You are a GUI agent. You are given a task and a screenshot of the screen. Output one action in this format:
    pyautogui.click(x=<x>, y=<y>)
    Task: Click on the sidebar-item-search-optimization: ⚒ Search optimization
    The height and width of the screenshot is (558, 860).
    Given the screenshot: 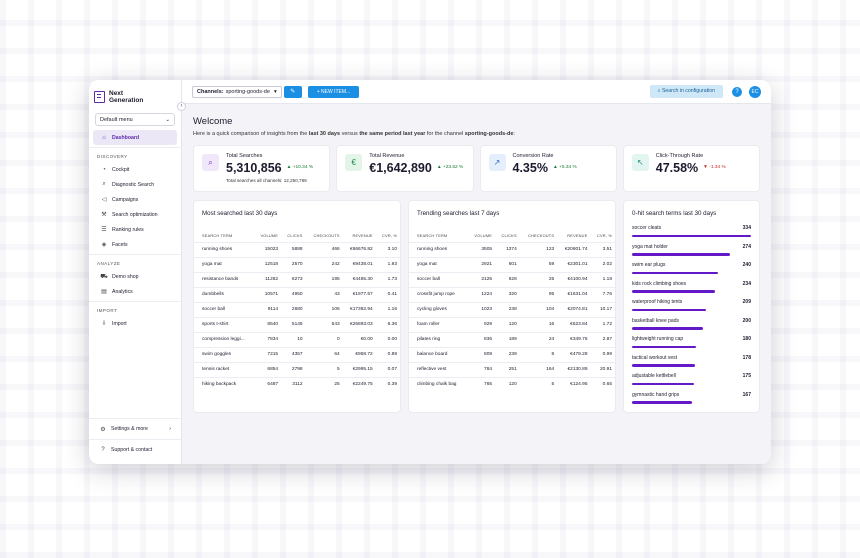 What is the action you would take?
    pyautogui.click(x=135, y=214)
    